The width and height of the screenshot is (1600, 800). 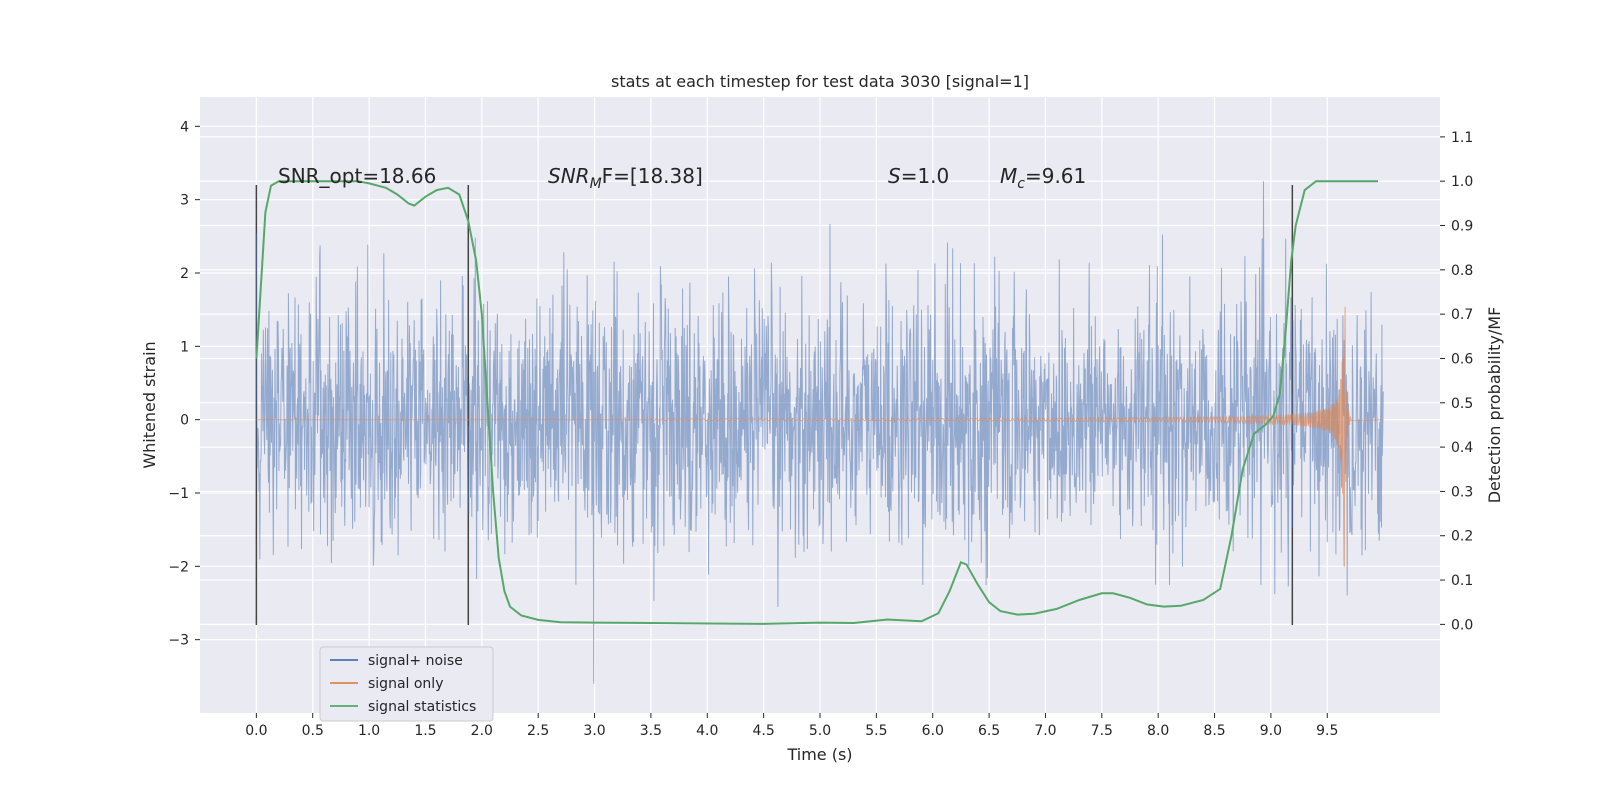 I want to click on y-right-tick-label: 0.4, so click(x=1462, y=448).